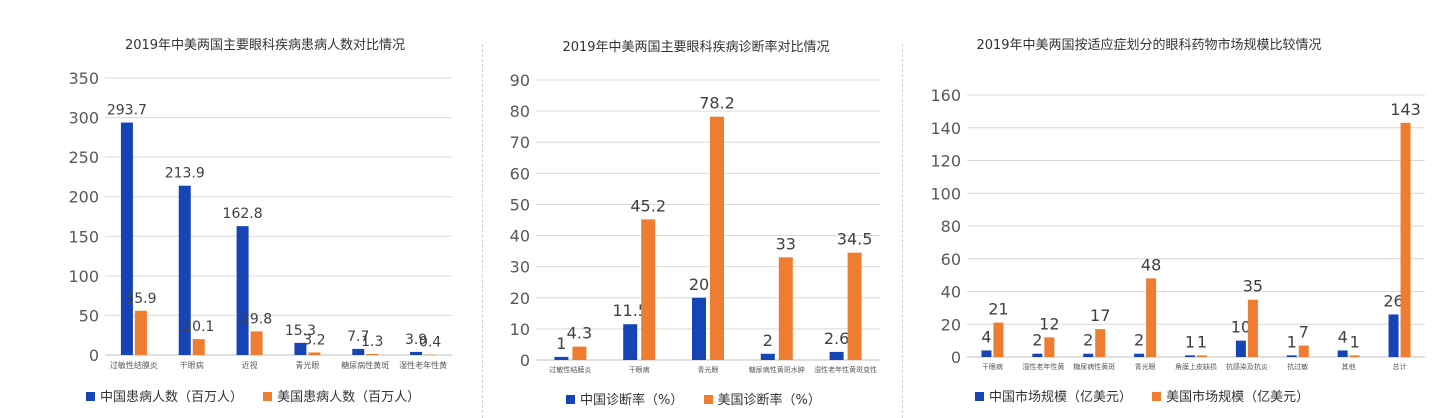 This screenshot has width=1440, height=418. What do you see at coordinates (1094, 366) in the screenshot?
I see `x-tick-label: 糖尿病性黄斑` at bounding box center [1094, 366].